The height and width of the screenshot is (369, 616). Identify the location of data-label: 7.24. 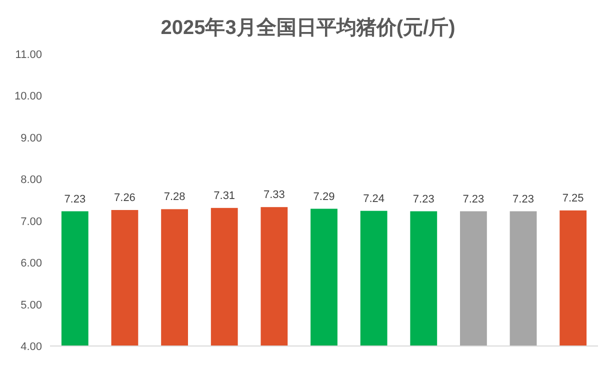
(374, 198).